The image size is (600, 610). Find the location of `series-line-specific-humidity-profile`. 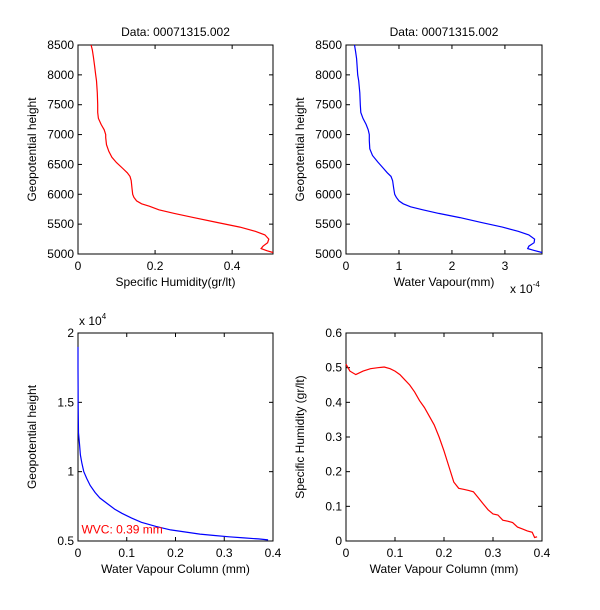

series-line-specific-humidity-profile is located at coordinates (182, 149).